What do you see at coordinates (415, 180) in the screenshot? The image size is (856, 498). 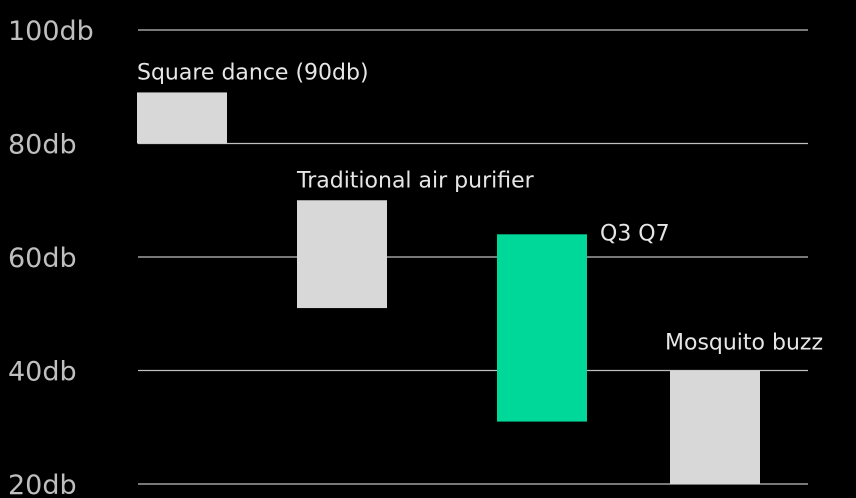 I see `bar-label: Traditional air purifier` at bounding box center [415, 180].